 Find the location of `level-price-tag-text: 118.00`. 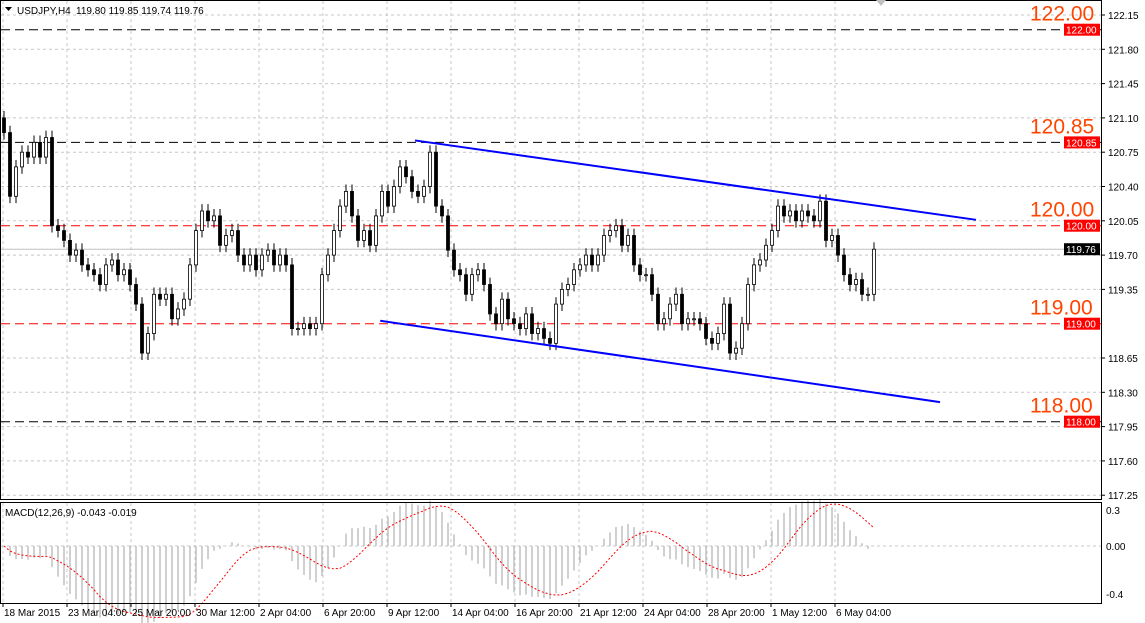

level-price-tag-text: 118.00 is located at coordinates (1081, 423).